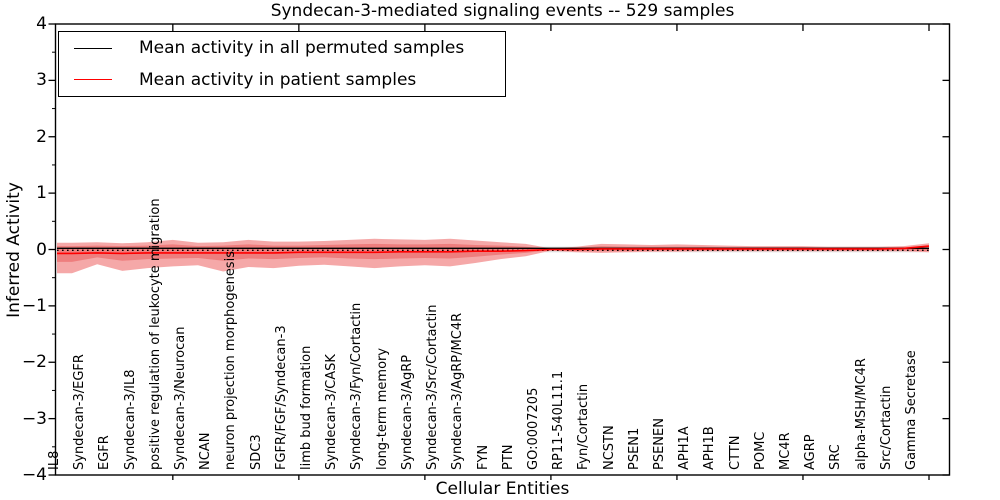  What do you see at coordinates (256, 452) in the screenshot?
I see `x-tick-label: SDC3` at bounding box center [256, 452].